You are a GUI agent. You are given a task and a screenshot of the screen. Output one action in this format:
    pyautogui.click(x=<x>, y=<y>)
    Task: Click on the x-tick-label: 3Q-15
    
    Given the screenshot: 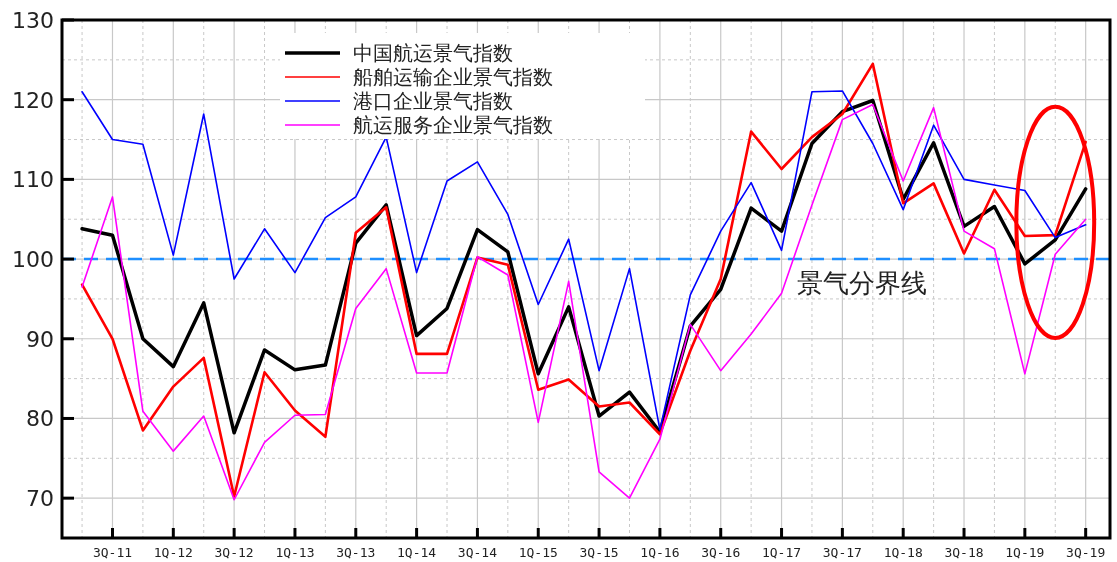 What is the action you would take?
    pyautogui.click(x=599, y=552)
    